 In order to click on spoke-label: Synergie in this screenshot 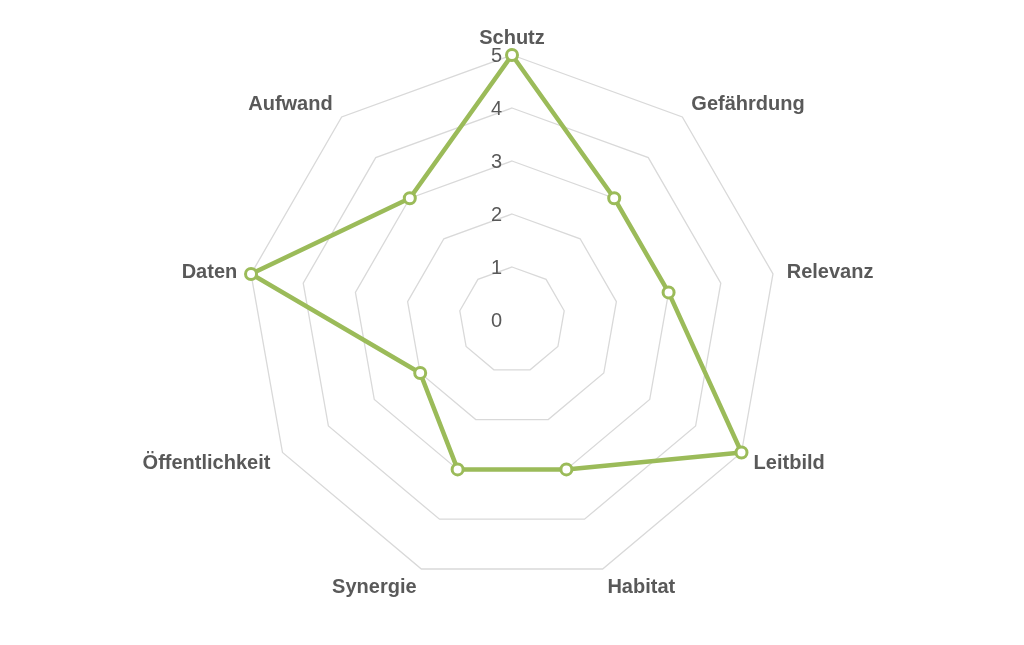, I will do `click(374, 585)`.